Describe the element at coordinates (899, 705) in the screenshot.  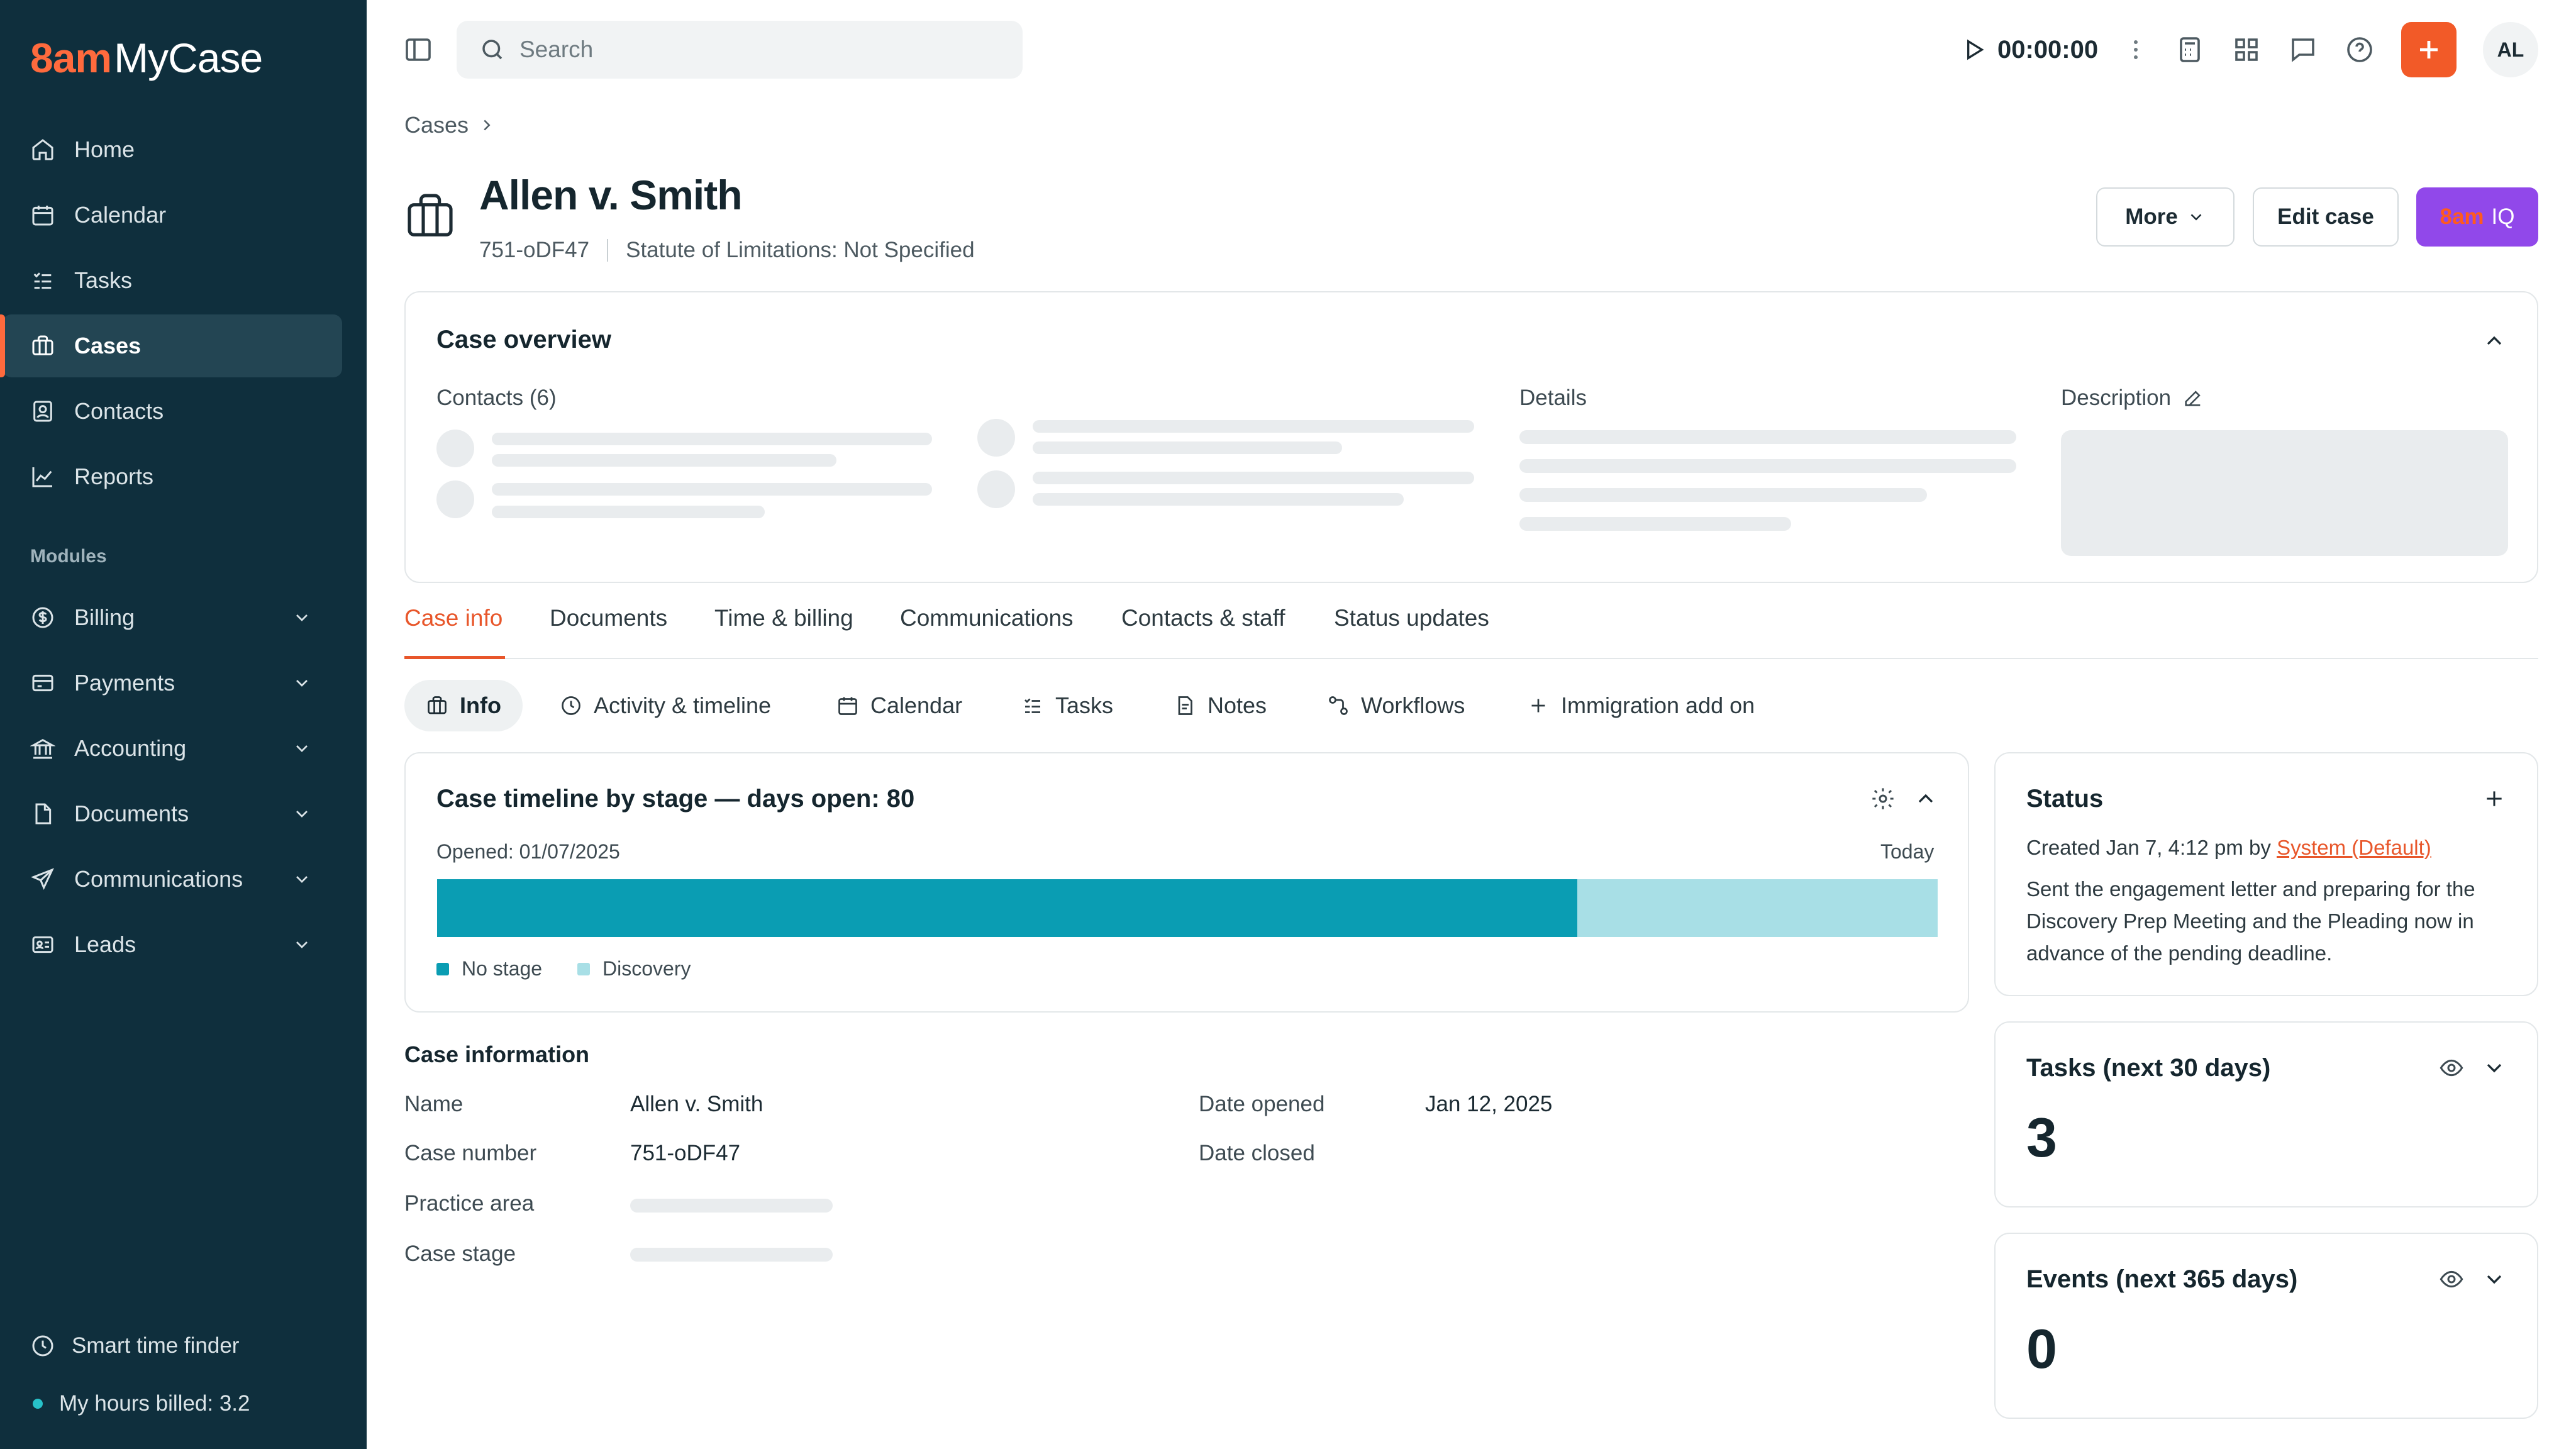
I see `subtab-calendar: Calendar` at that location.